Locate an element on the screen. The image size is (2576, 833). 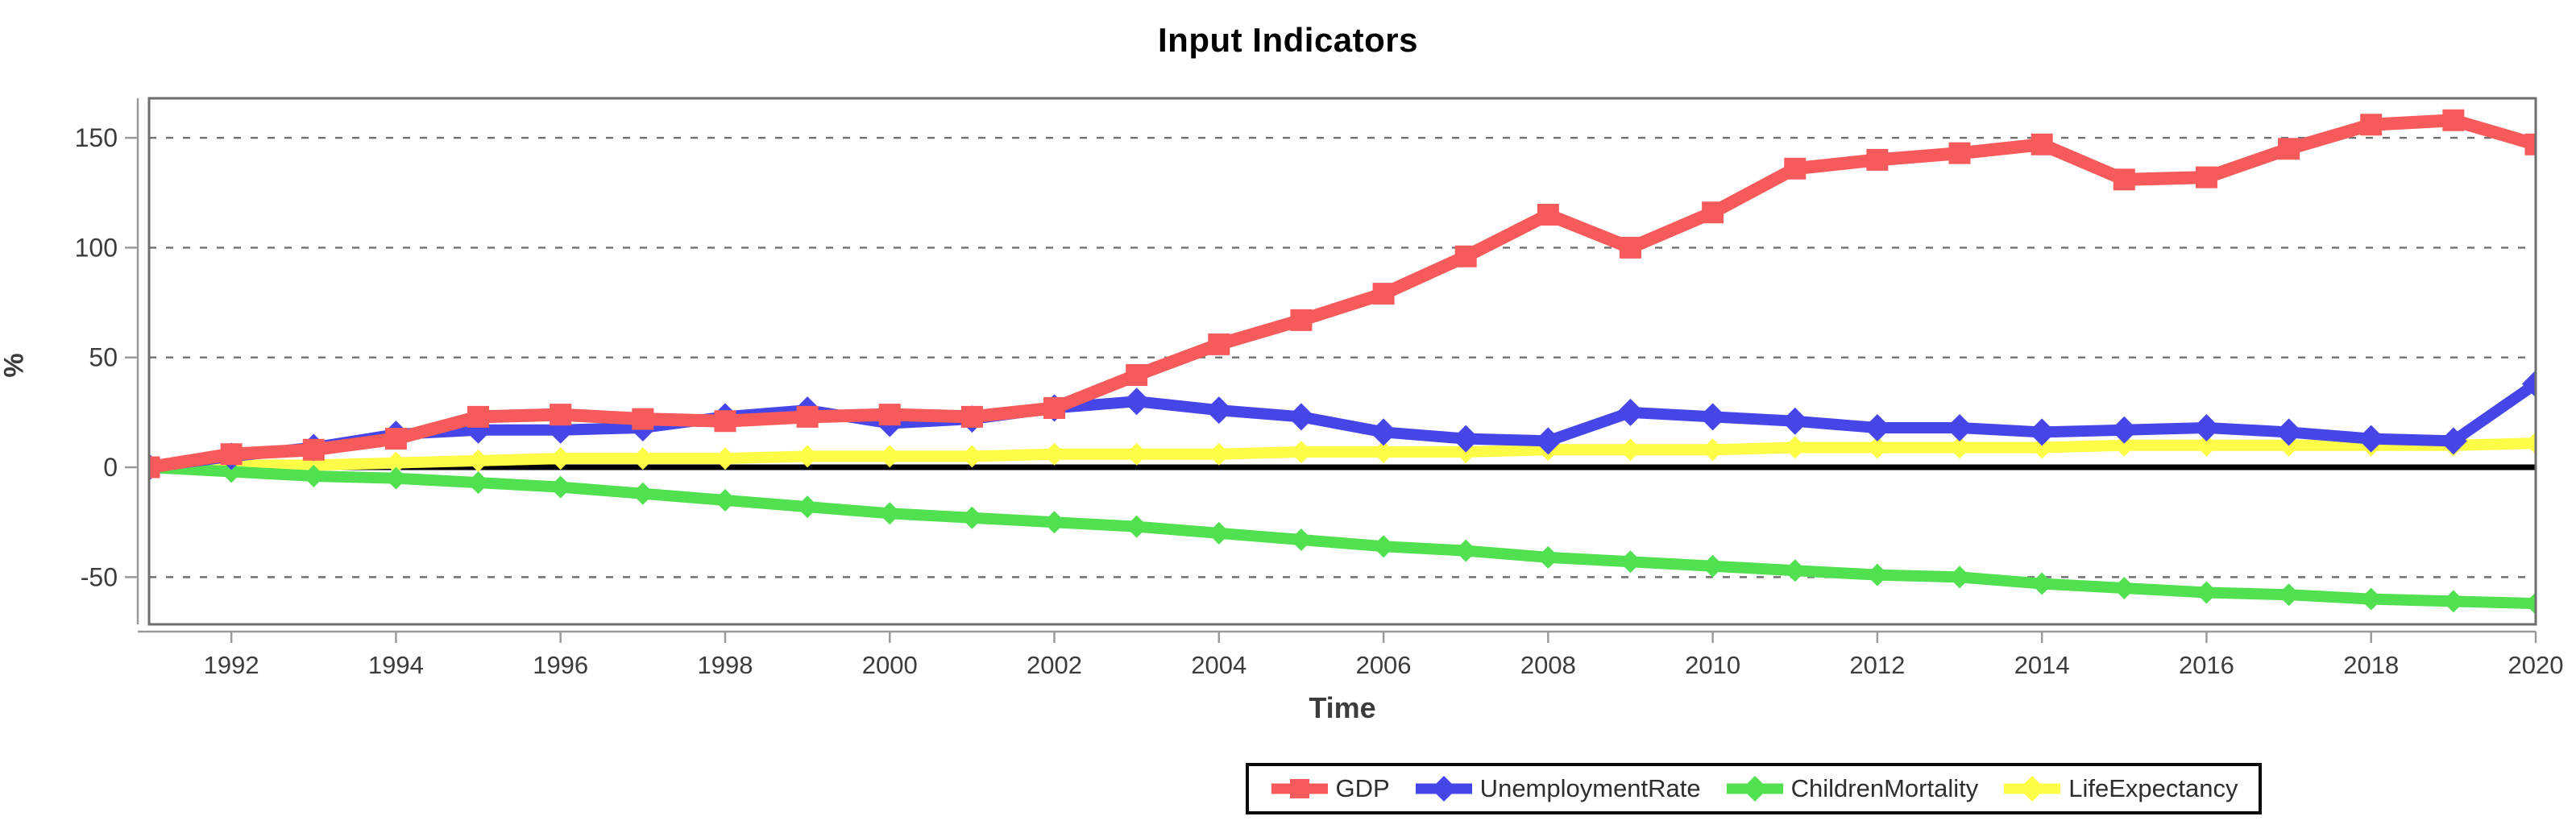
x-axis-title: Time is located at coordinates (1342, 707).